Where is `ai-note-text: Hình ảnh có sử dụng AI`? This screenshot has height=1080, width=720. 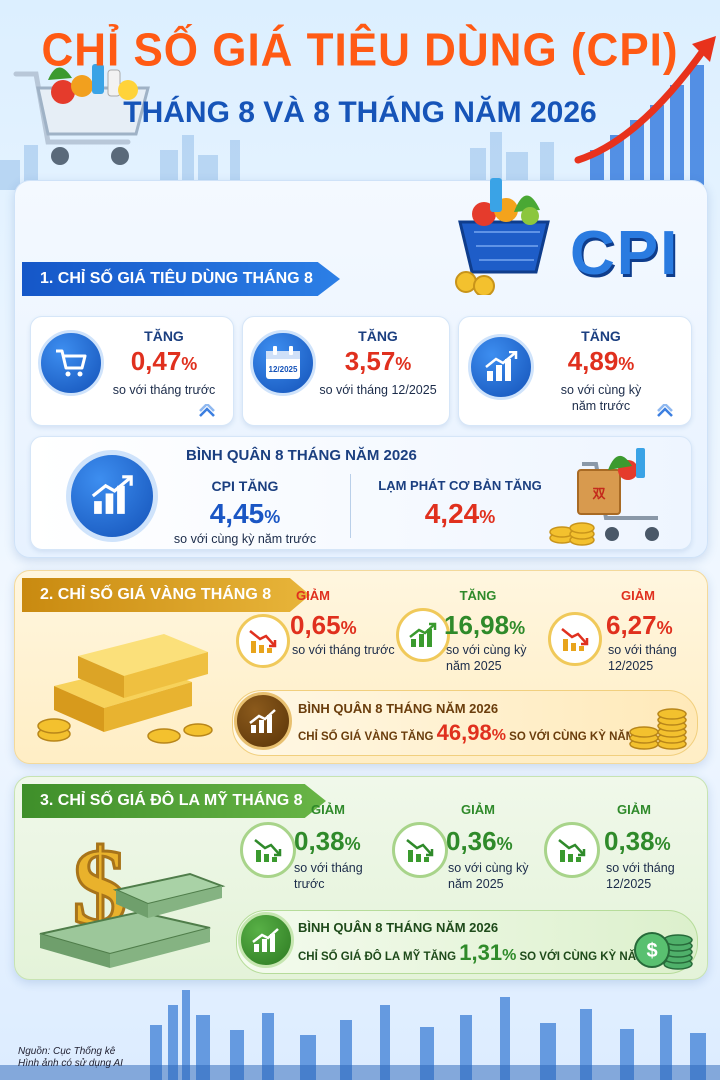 ai-note-text: Hình ảnh có sử dụng AI is located at coordinates (70, 1063).